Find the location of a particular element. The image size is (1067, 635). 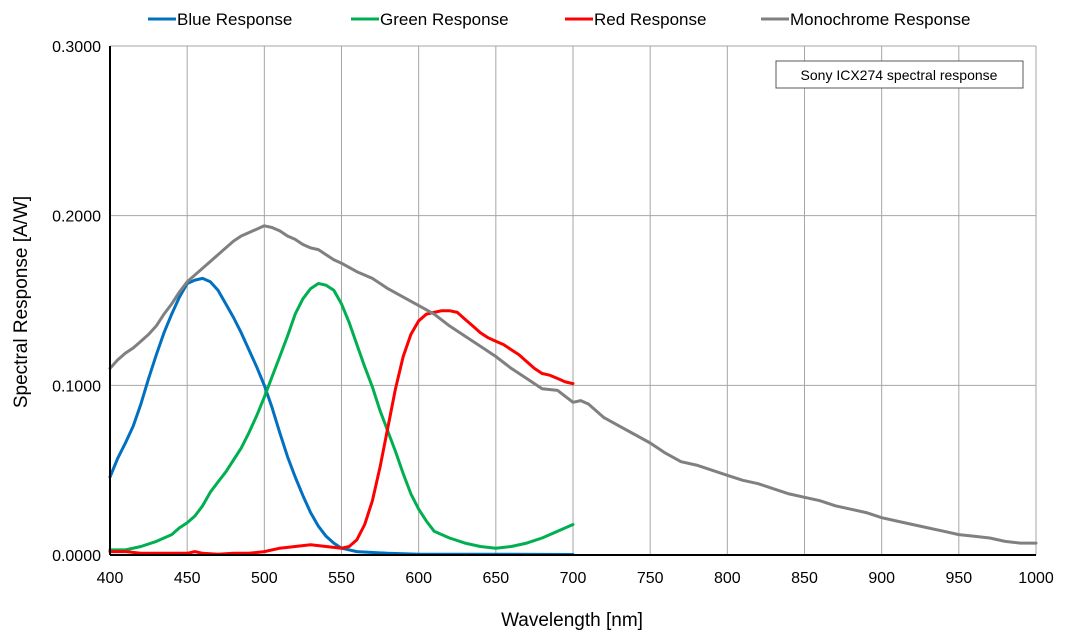

y-tick-label: 0.3000 is located at coordinates (76, 47).